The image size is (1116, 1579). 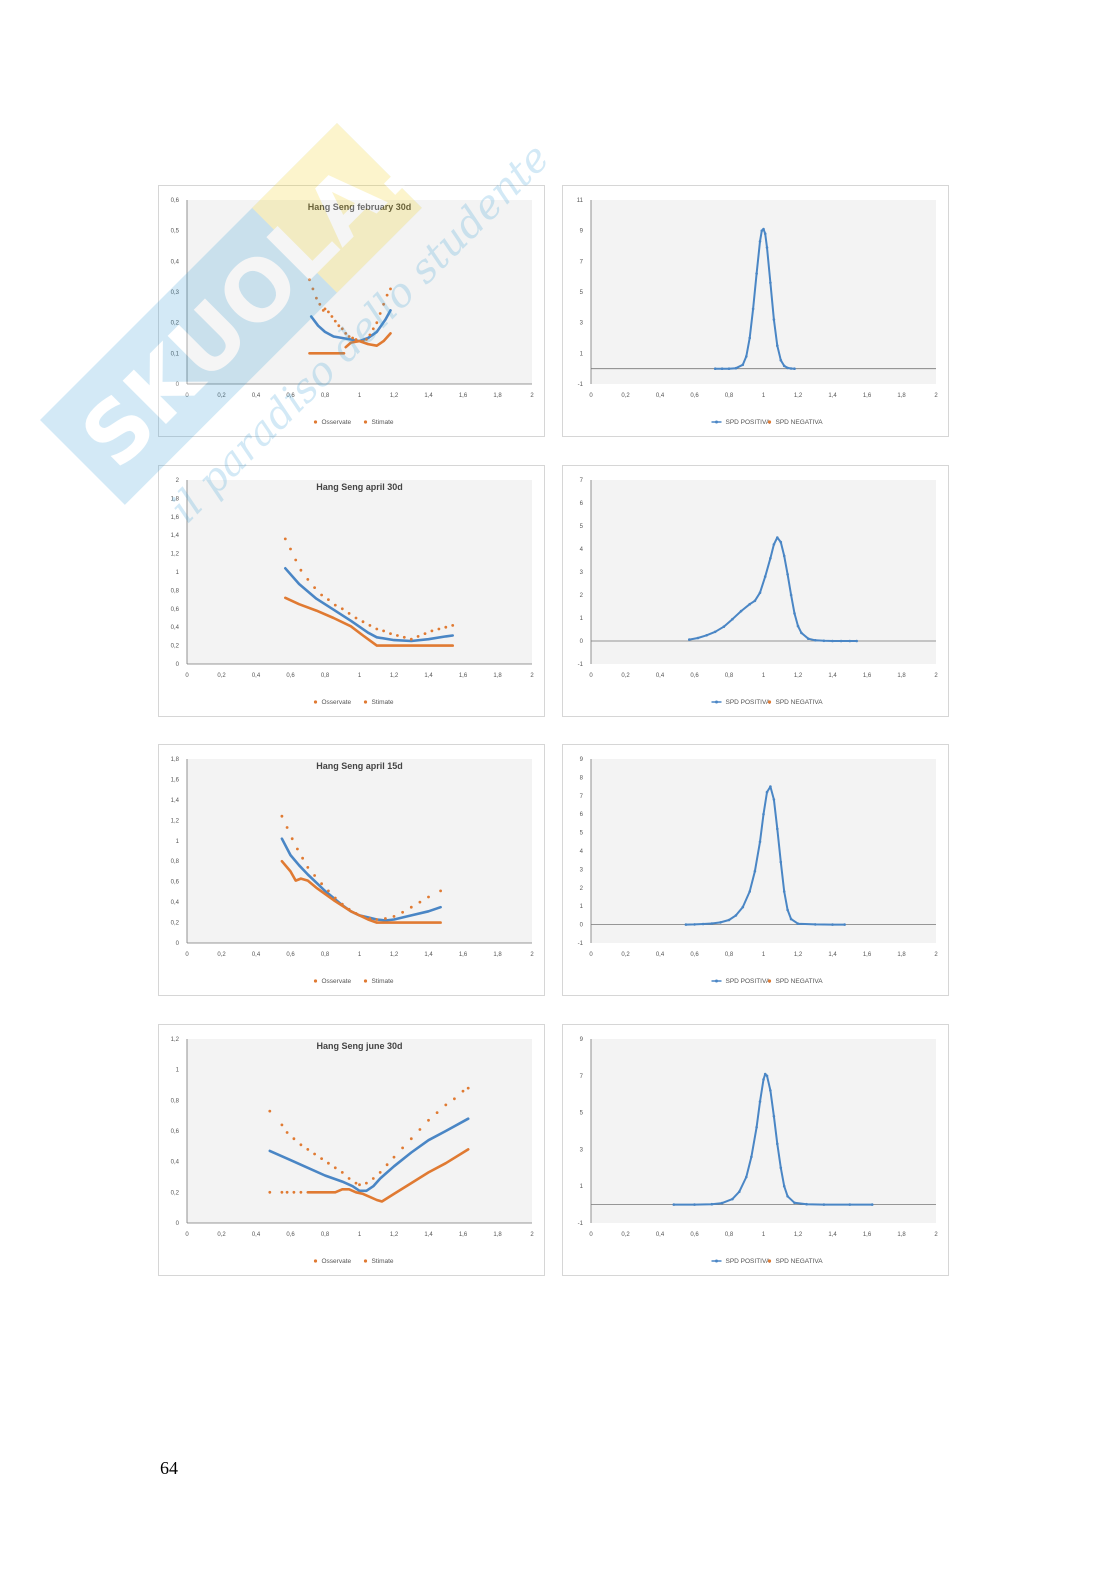 What do you see at coordinates (178, 842) in the screenshot?
I see `y-tick-label: 1` at bounding box center [178, 842].